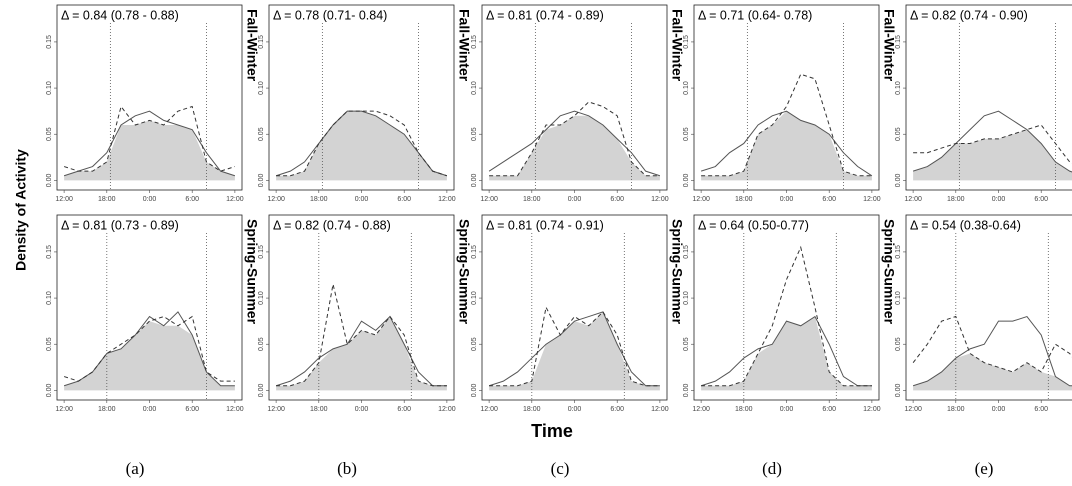  What do you see at coordinates (120, 15) in the screenshot?
I see `overlap-annotation: Δ = 0.84 (0.78 - 0.88)` at bounding box center [120, 15].